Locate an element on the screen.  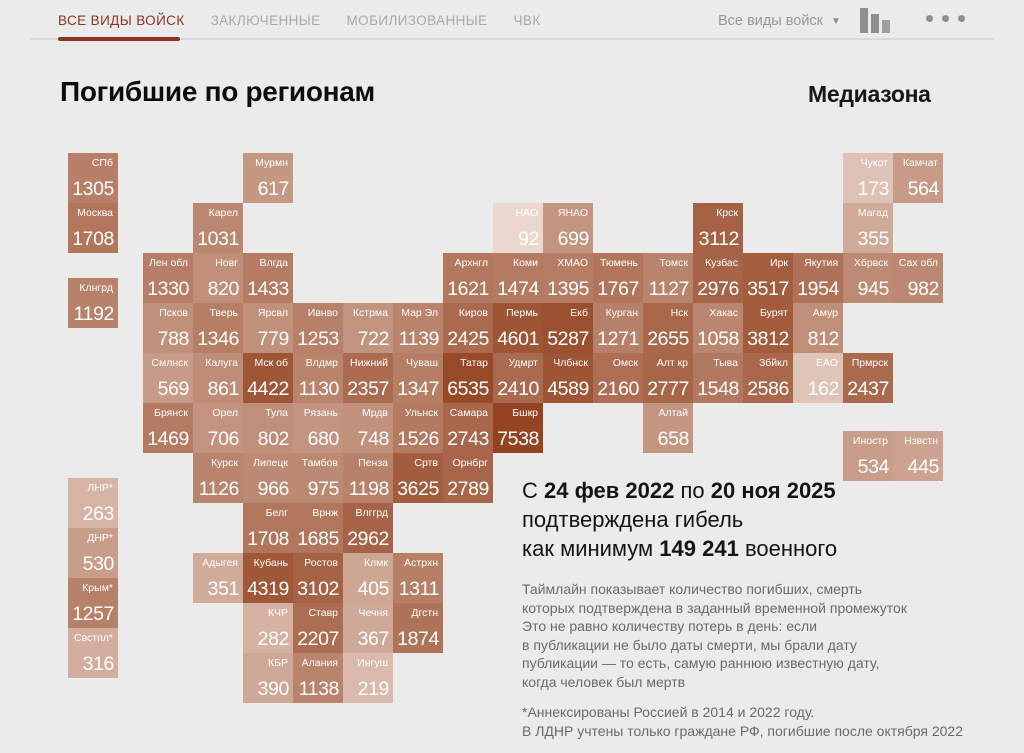
tab-pmc: ЧВК is located at coordinates (527, 20).